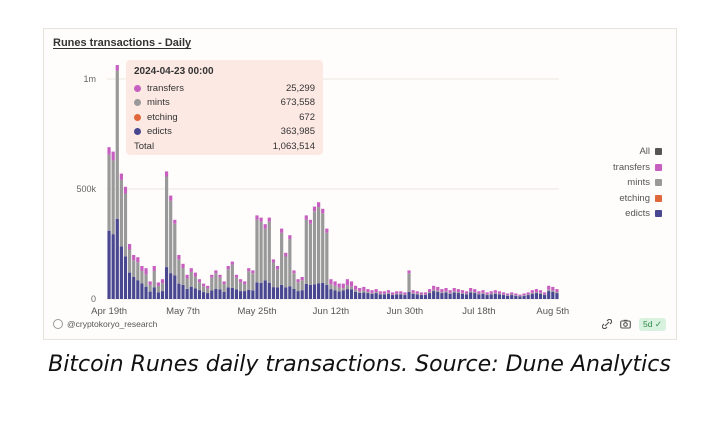  Describe the element at coordinates (625, 325) in the screenshot. I see `camera-icon` at that location.